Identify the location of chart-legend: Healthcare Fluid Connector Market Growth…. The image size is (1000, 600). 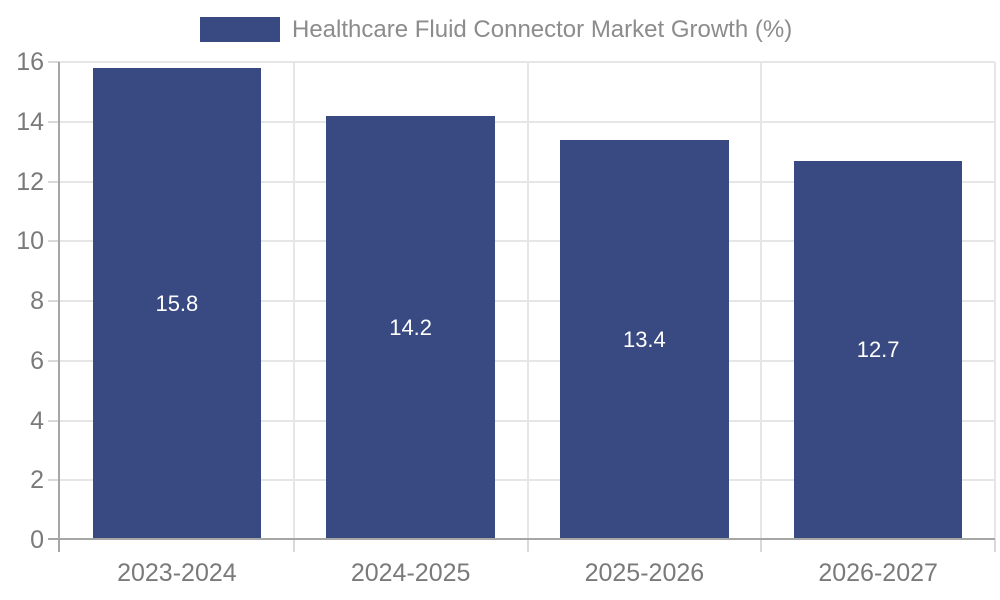
(500, 25).